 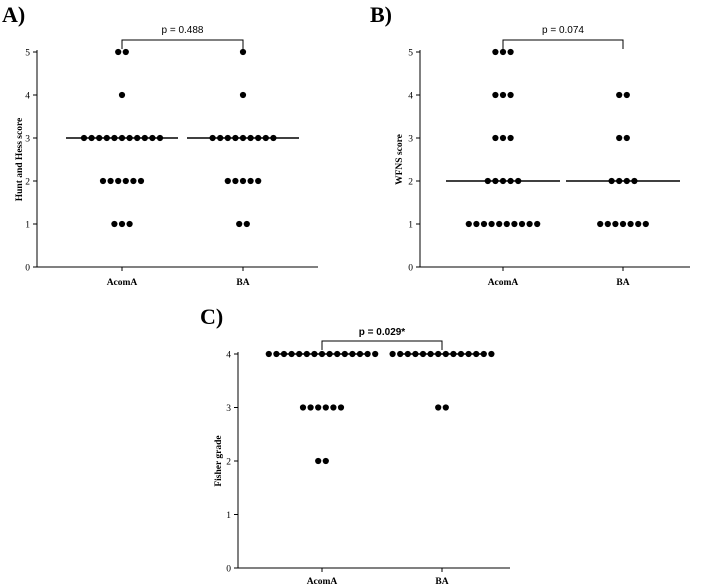 I want to click on panel-letter: A), so click(x=13, y=14).